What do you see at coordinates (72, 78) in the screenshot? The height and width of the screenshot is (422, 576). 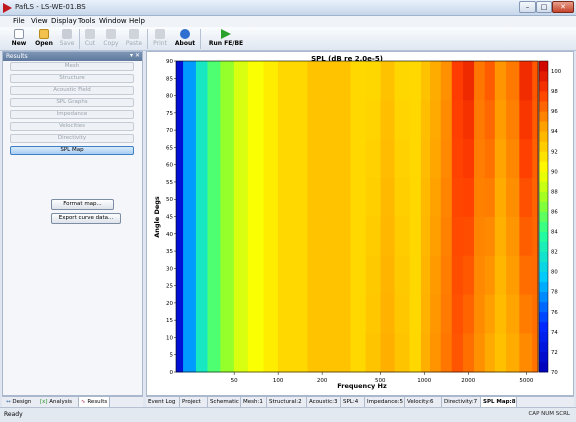 I see `nav-structure: Structure` at bounding box center [72, 78].